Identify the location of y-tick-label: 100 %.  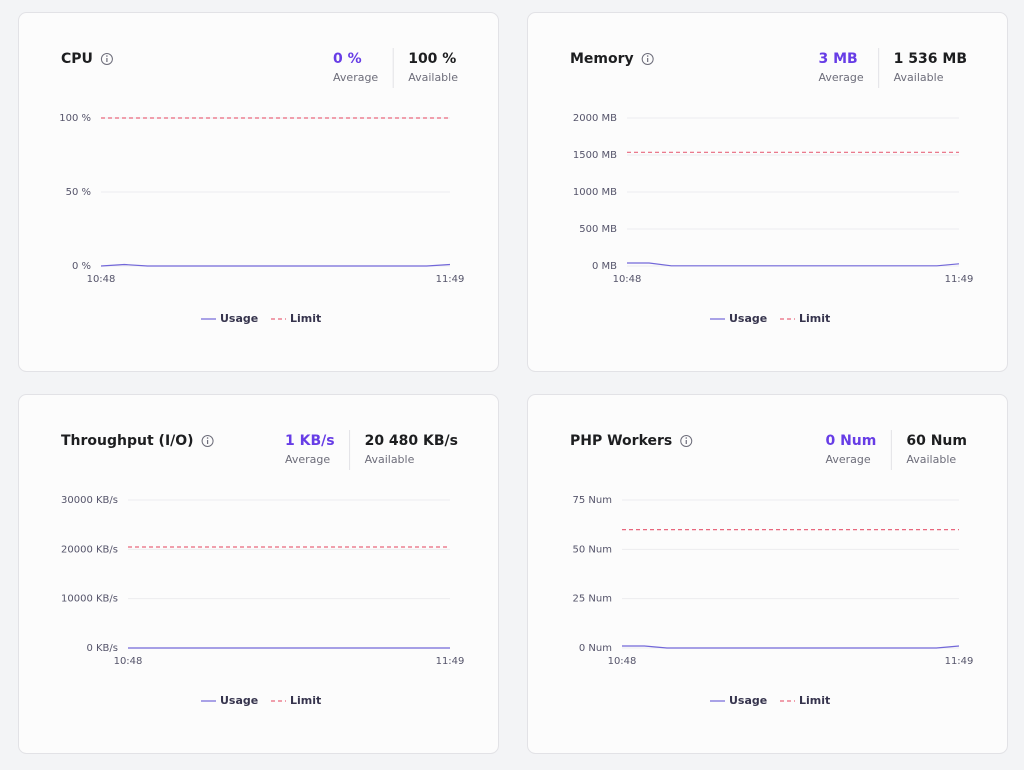
(75, 118).